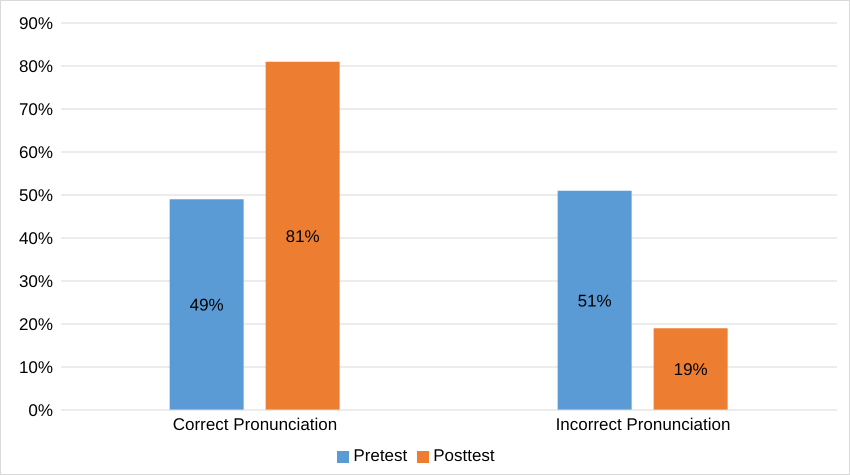 The height and width of the screenshot is (475, 850). Describe the element at coordinates (35, 110) in the screenshot. I see `y-tick-label: 70%` at that location.